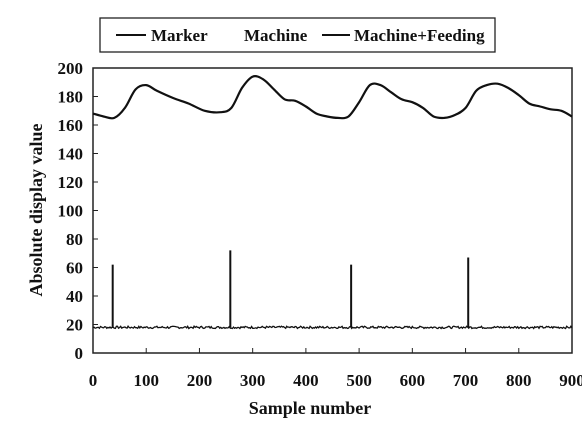 The height and width of the screenshot is (433, 582). What do you see at coordinates (466, 380) in the screenshot?
I see `x-tick-label: 700` at bounding box center [466, 380].